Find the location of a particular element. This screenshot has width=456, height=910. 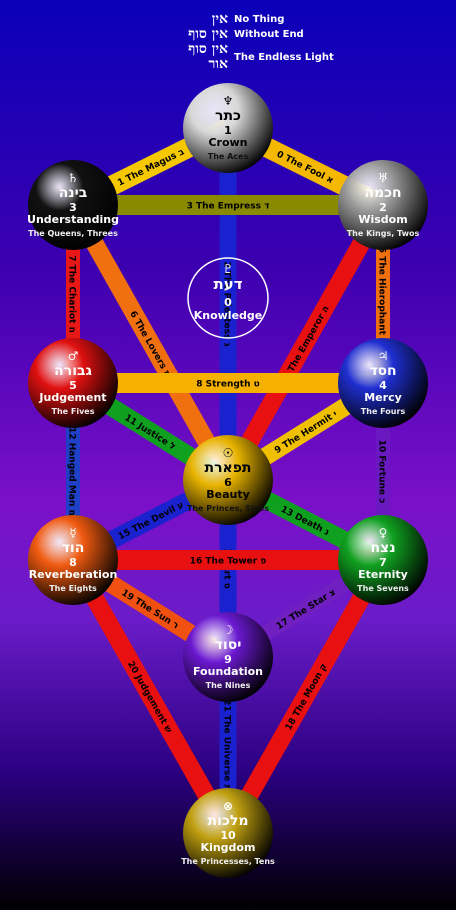

sephira-symbol-9: ☽ is located at coordinates (228, 630).